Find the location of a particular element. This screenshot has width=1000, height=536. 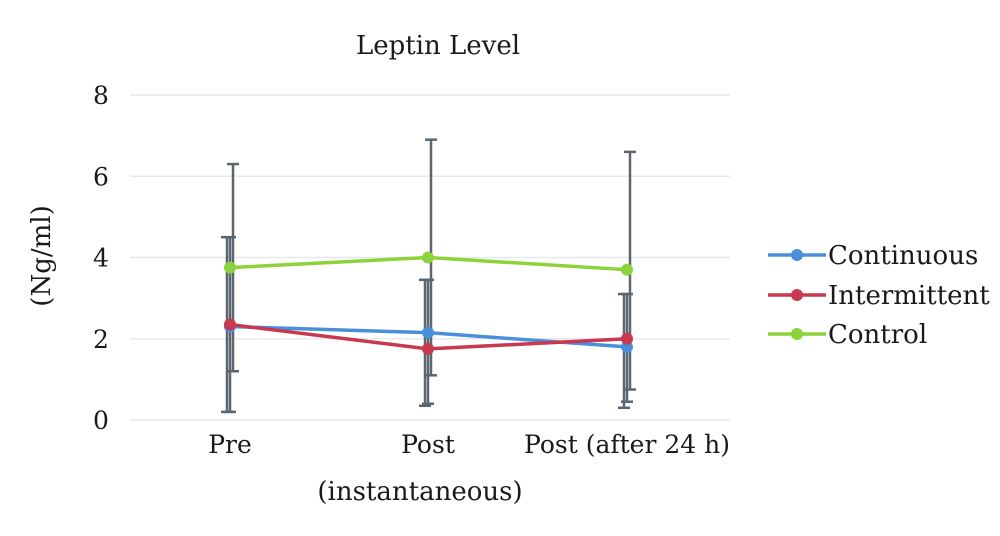

x-tick-label: Pre is located at coordinates (230, 444).